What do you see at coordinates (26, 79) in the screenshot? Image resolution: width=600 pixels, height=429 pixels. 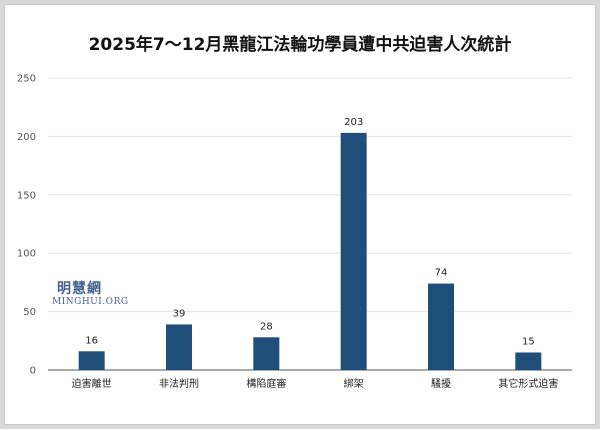 I see `y-tick-label: 250` at bounding box center [26, 79].